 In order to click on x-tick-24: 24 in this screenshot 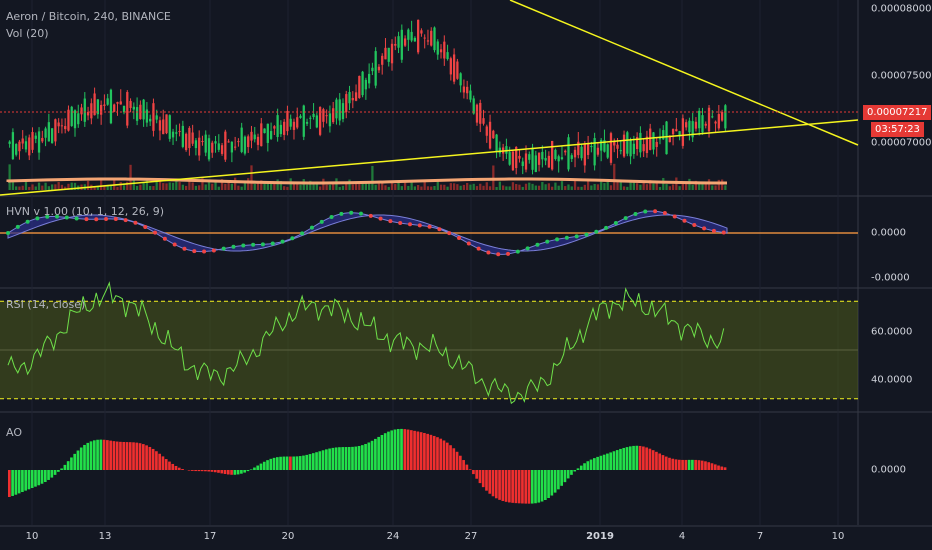, I will do `click(393, 536)`.